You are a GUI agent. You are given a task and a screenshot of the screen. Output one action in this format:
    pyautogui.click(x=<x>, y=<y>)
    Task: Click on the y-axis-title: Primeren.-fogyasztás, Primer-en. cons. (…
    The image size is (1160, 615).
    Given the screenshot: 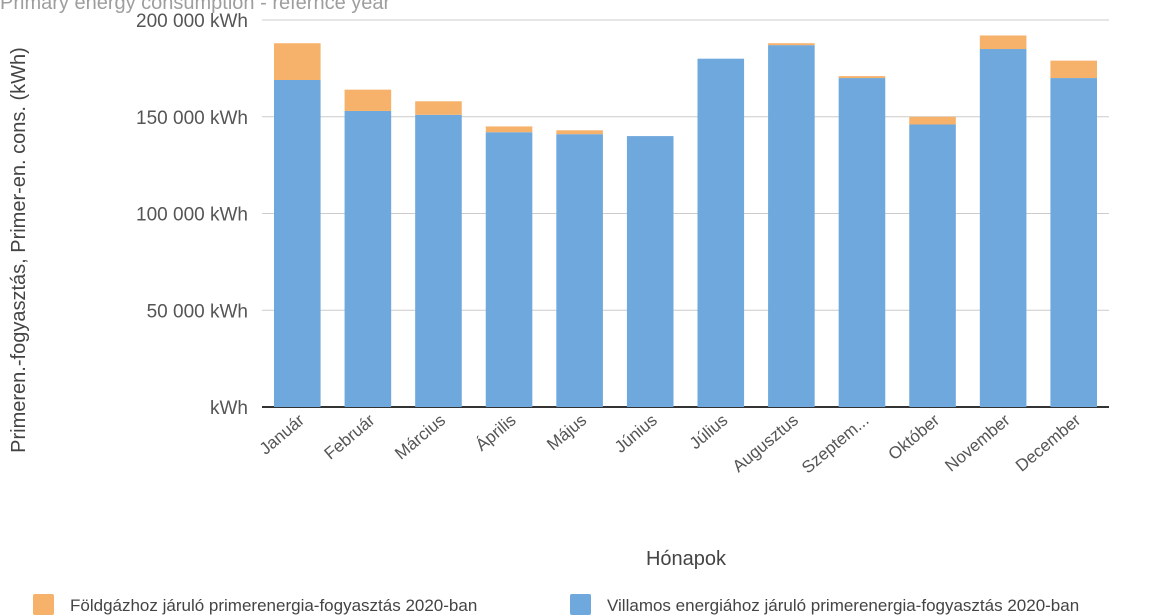 What is the action you would take?
    pyautogui.click(x=19, y=250)
    